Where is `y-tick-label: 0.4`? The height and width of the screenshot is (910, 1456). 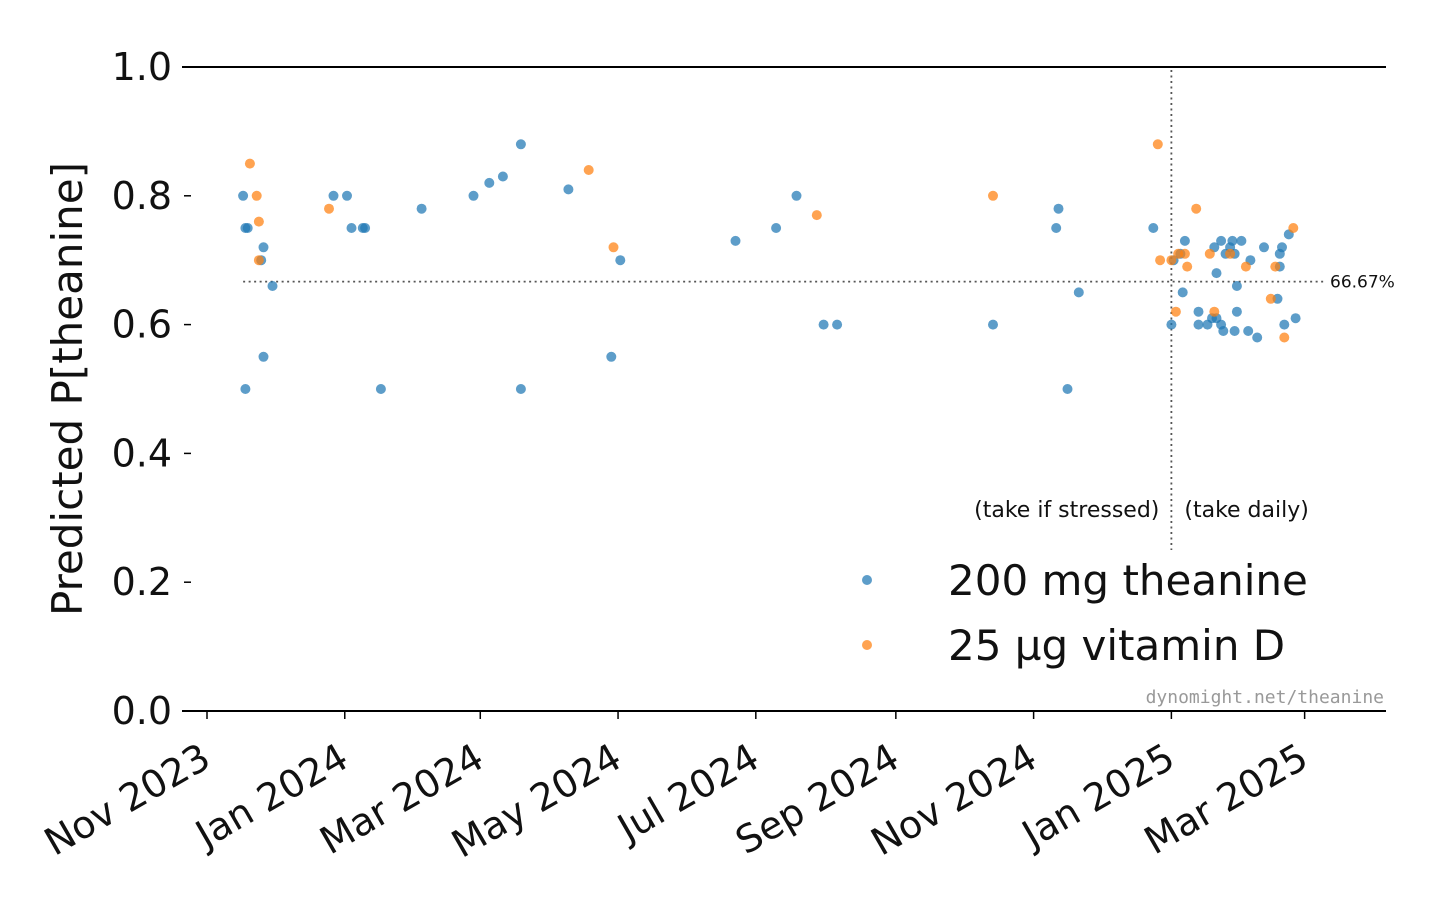
y-tick-label: 0.4 is located at coordinates (142, 453).